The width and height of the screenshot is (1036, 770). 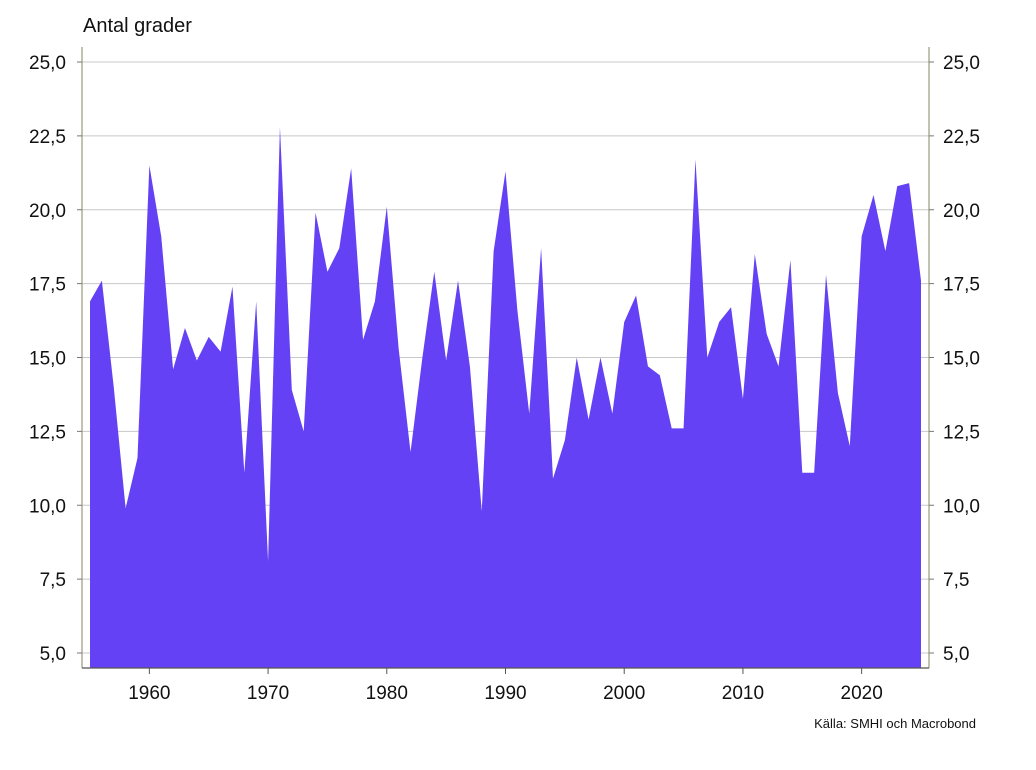 What do you see at coordinates (47, 137) in the screenshot?
I see `y-tick-label-left: 22,5` at bounding box center [47, 137].